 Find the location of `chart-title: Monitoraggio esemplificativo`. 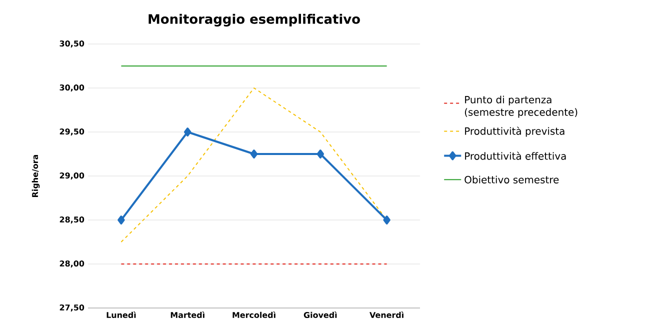

chart-title: Monitoraggio esemplificativo is located at coordinates (254, 20).